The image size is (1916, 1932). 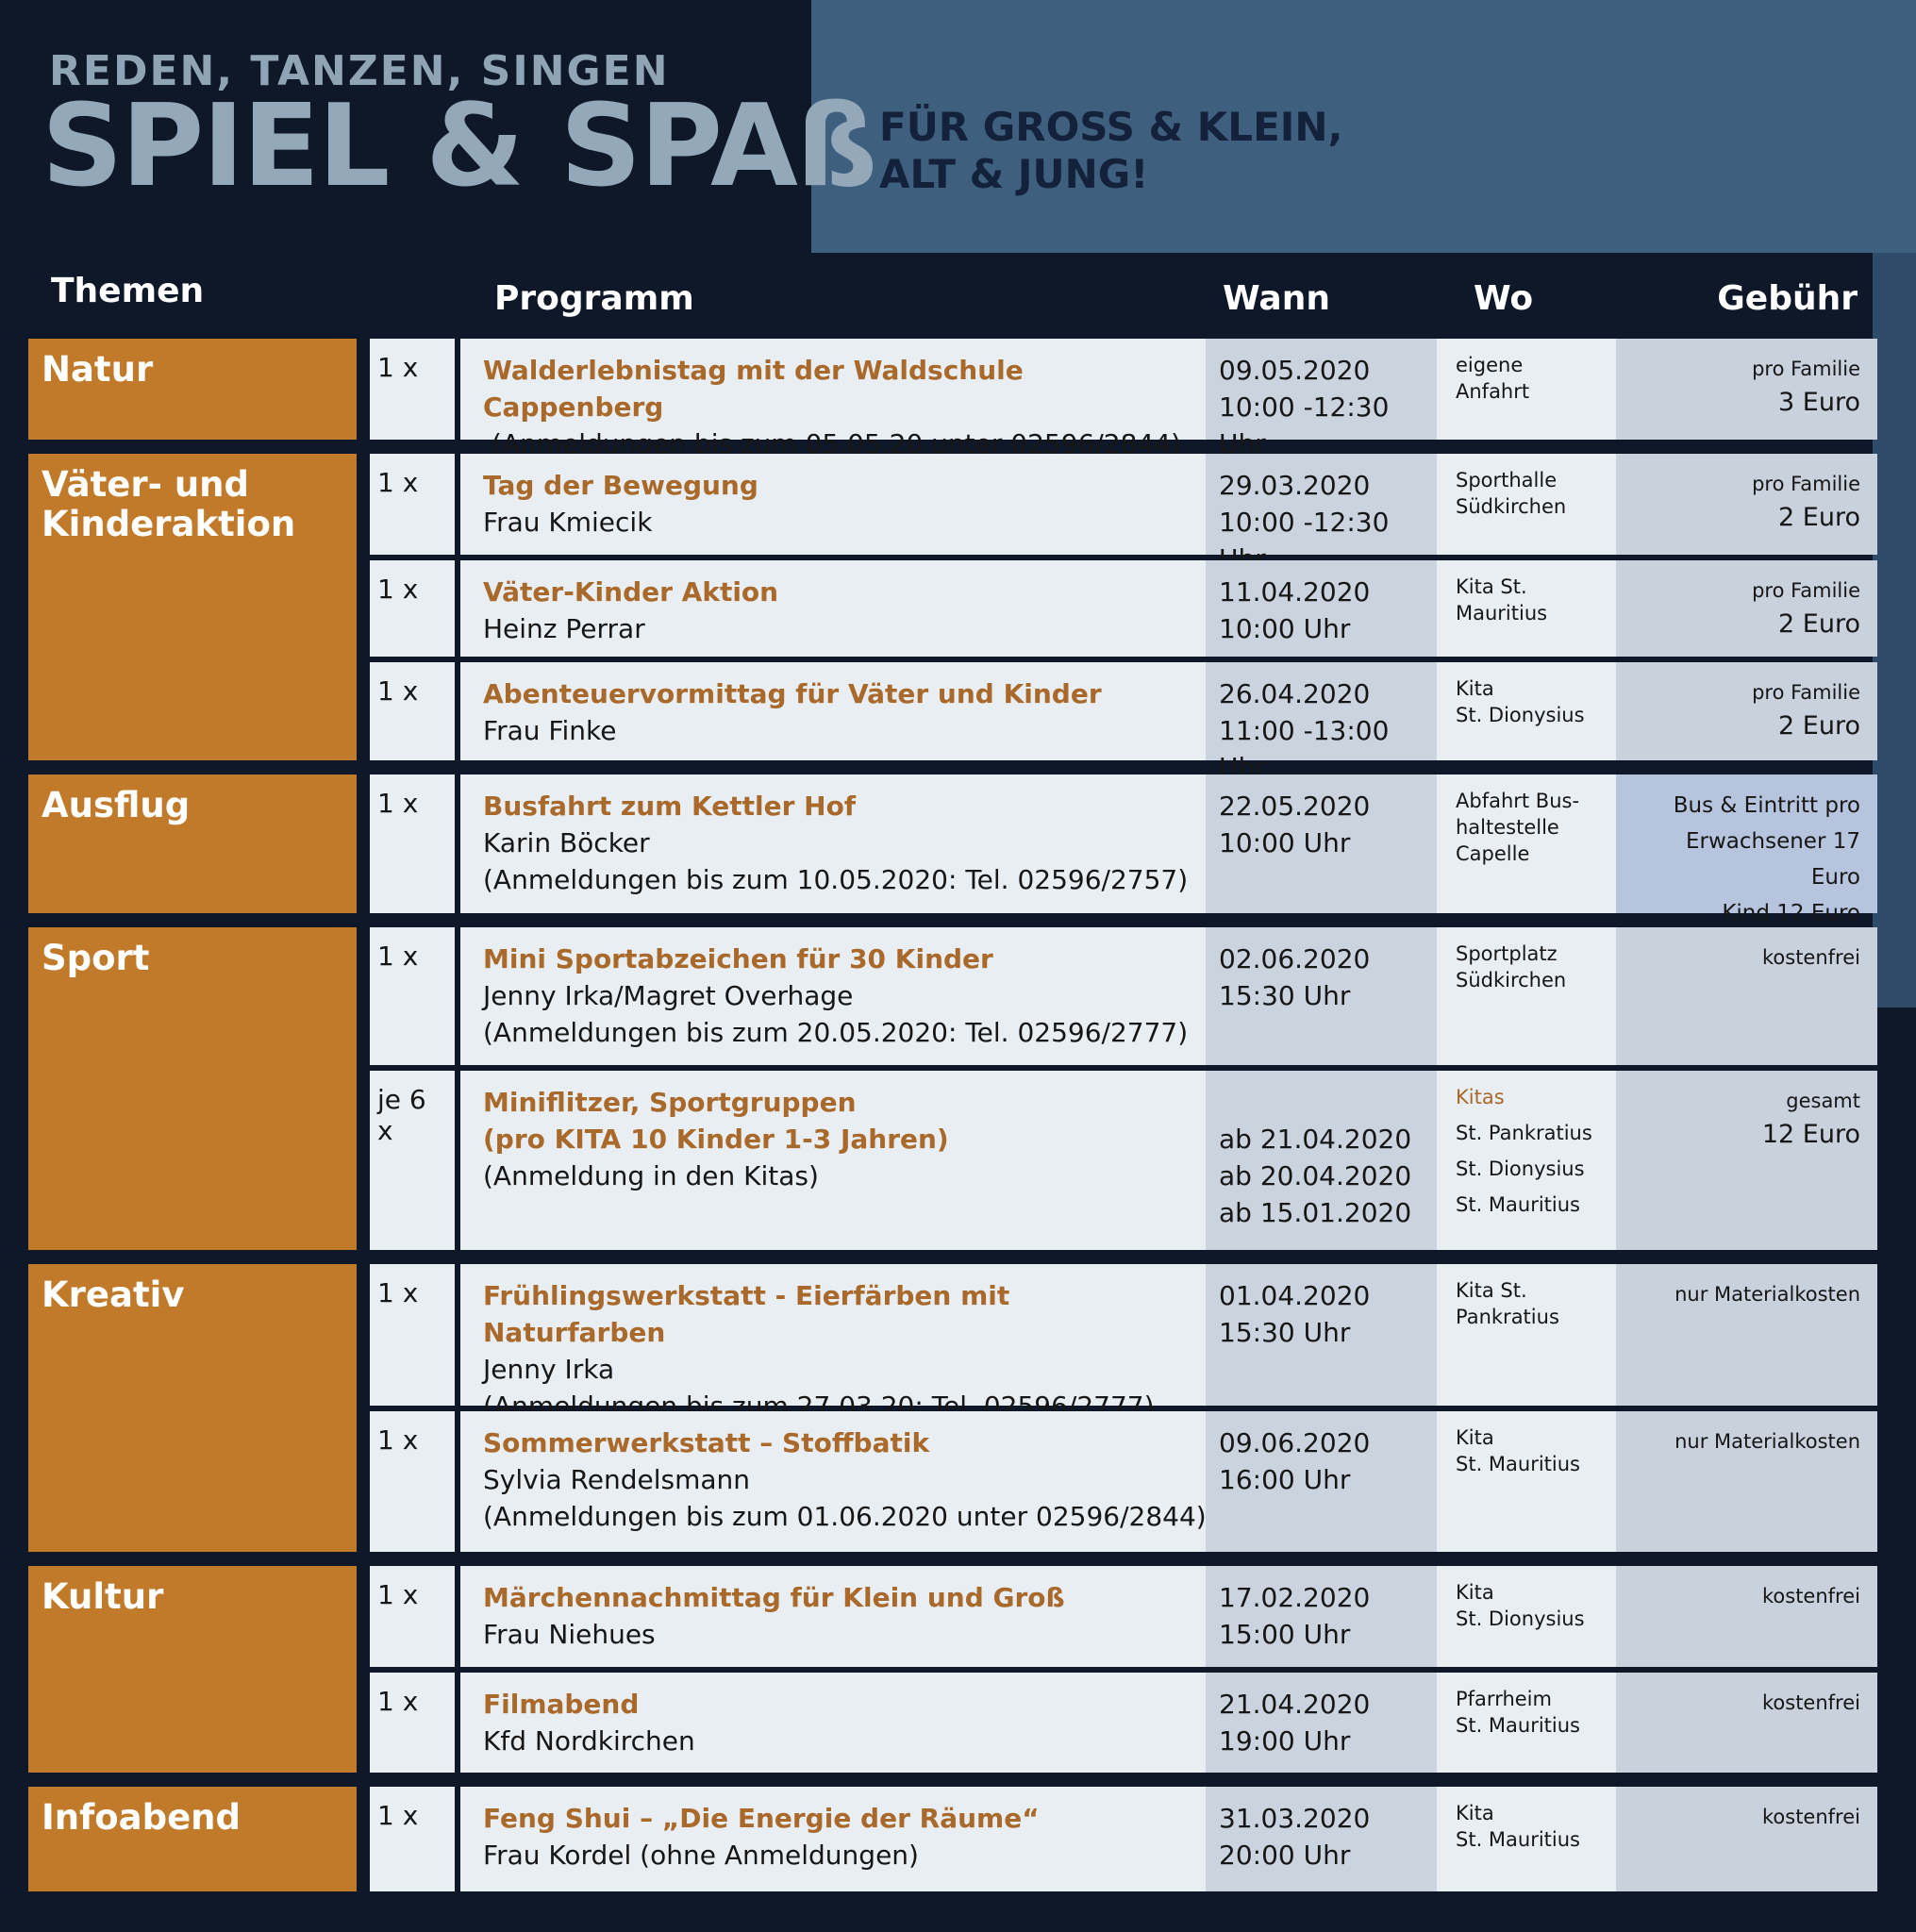 I want to click on date-line: 15:30 Uhr, so click(x=1285, y=996).